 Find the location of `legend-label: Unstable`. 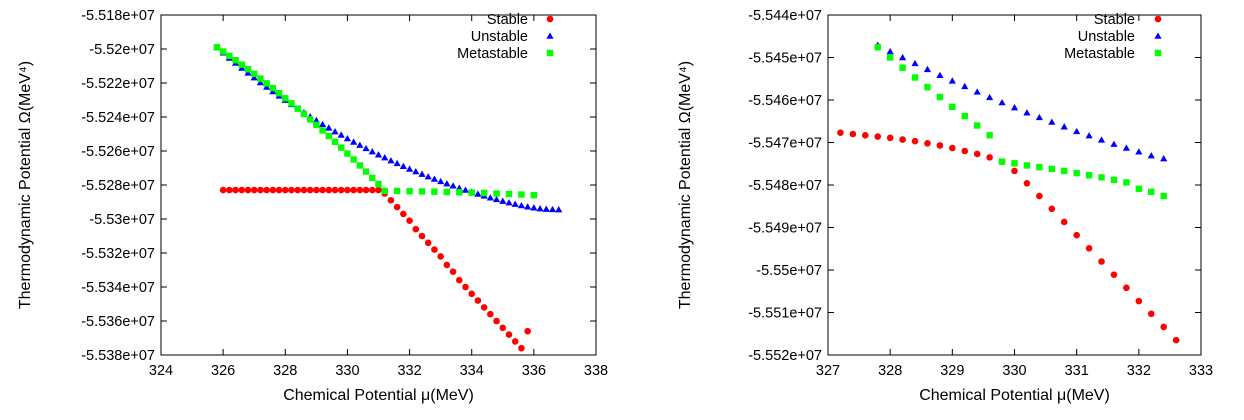

legend-label: Unstable is located at coordinates (1106, 37).